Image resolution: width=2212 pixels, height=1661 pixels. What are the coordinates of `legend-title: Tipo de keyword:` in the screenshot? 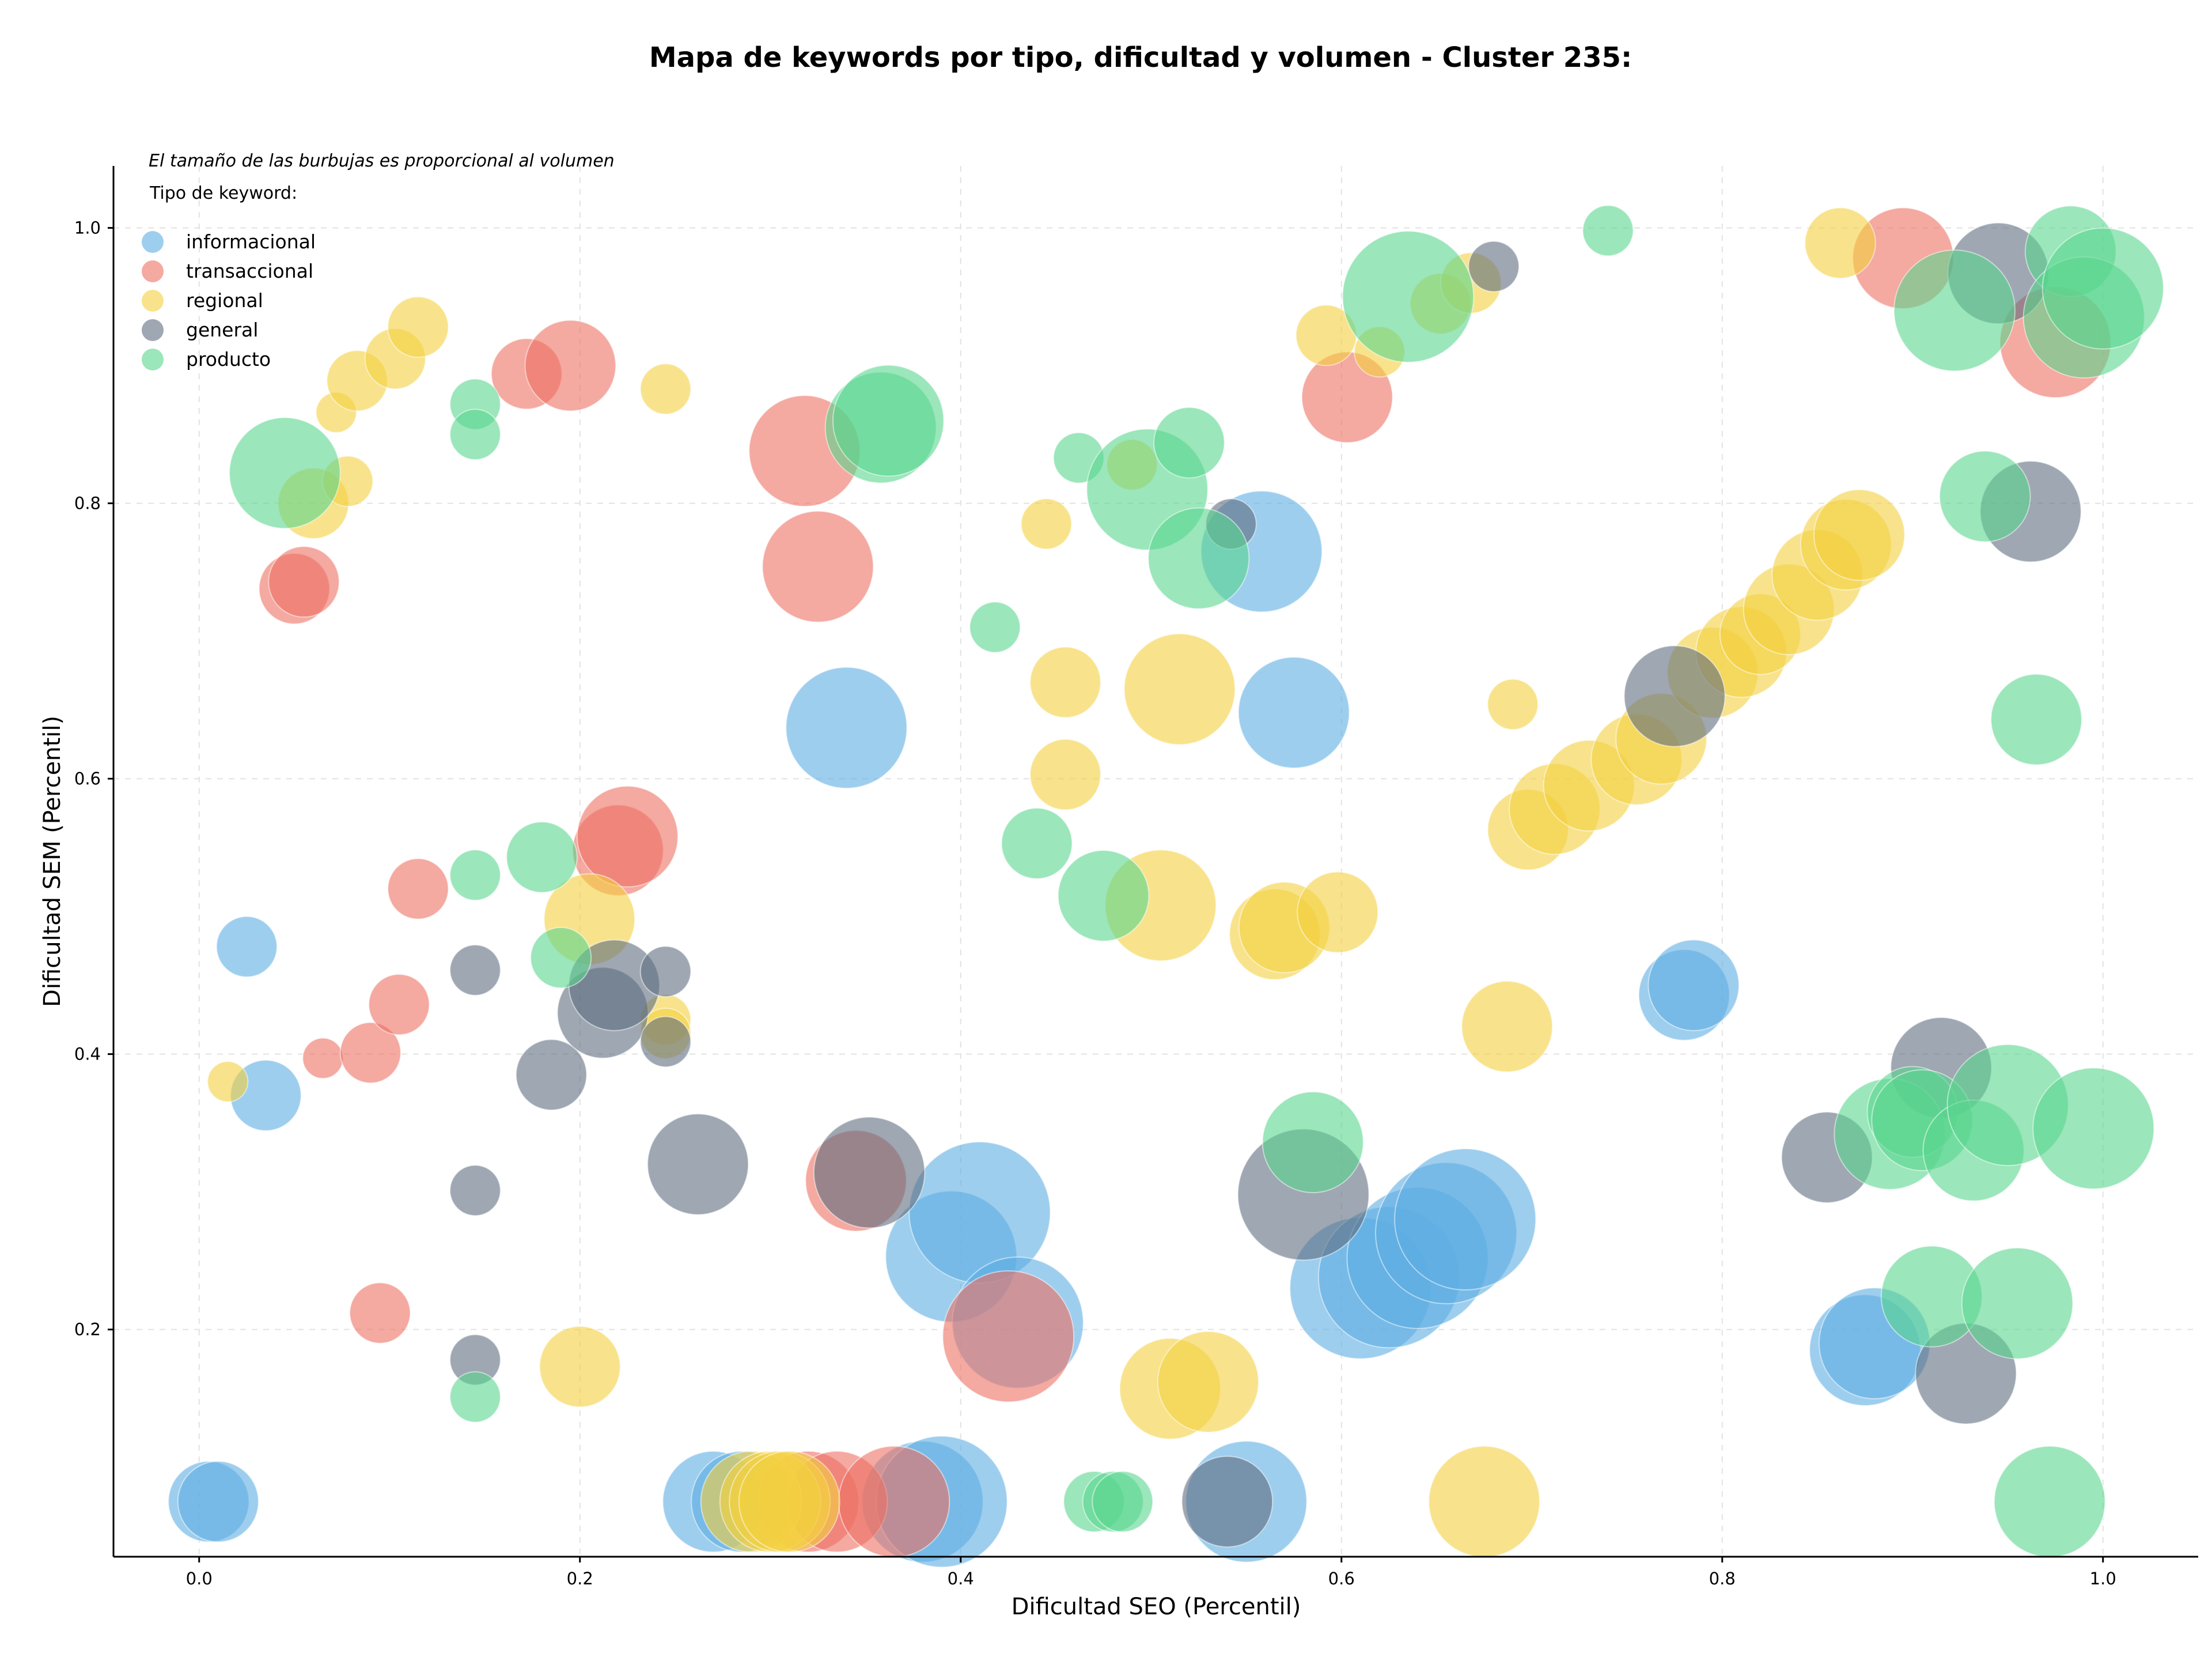 It's located at (223, 193).